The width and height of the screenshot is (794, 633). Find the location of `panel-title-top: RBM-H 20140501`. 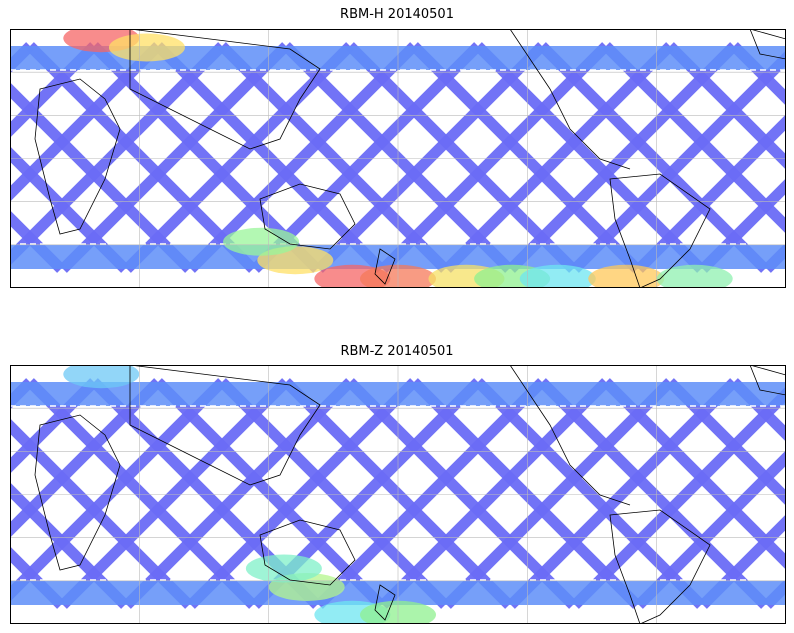

panel-title-top: RBM-H 20140501 is located at coordinates (397, 14).